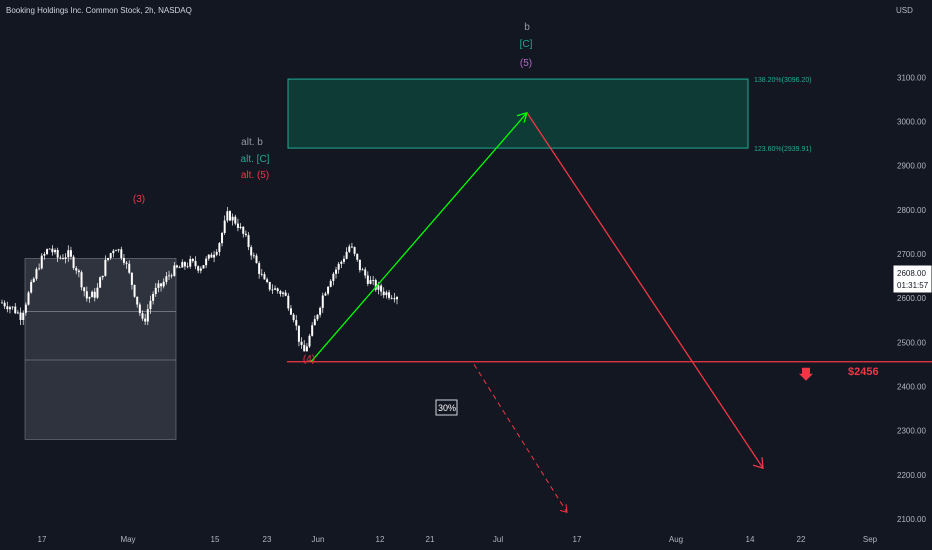  Describe the element at coordinates (676, 539) in the screenshot. I see `x-tick-label: Aug` at that location.